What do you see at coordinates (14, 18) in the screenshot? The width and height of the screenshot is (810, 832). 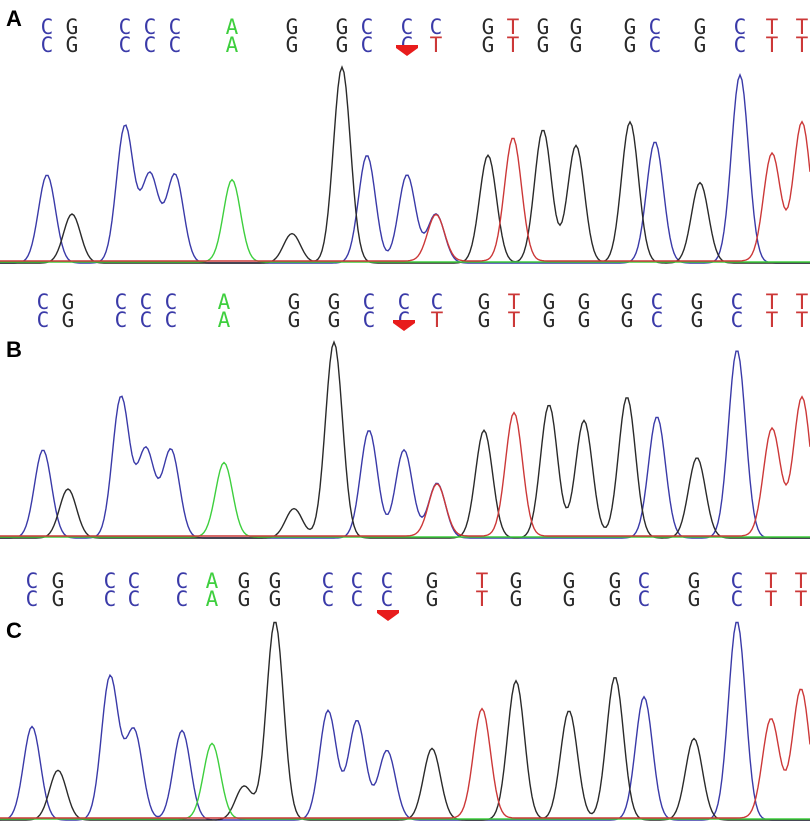 I see `panel-label: A` at bounding box center [14, 18].